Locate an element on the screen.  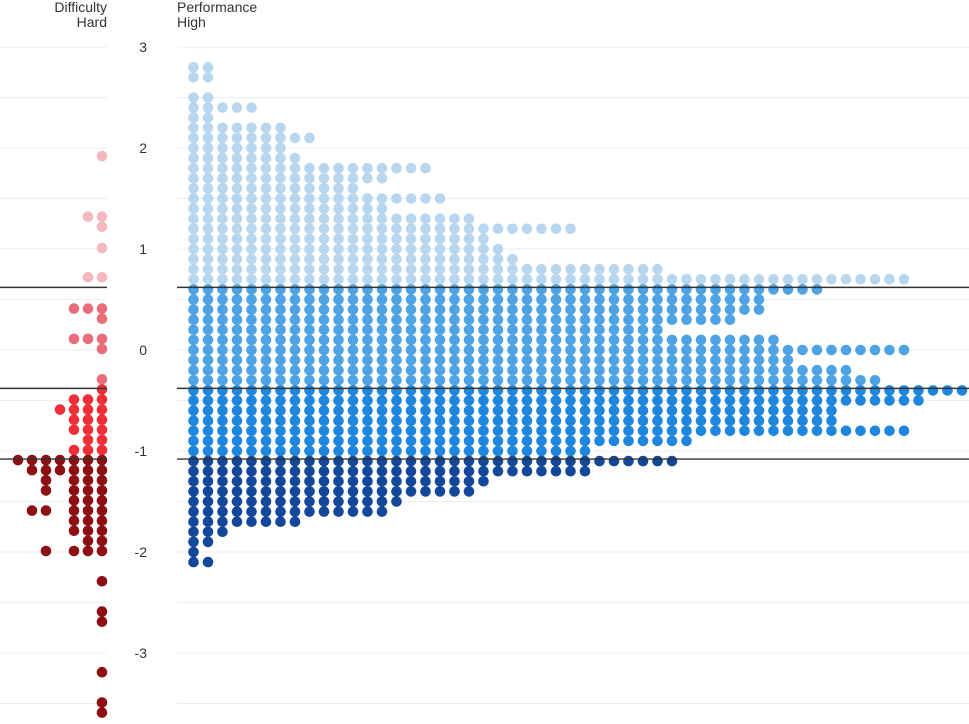
difficulty-dots is located at coordinates (60, 434).